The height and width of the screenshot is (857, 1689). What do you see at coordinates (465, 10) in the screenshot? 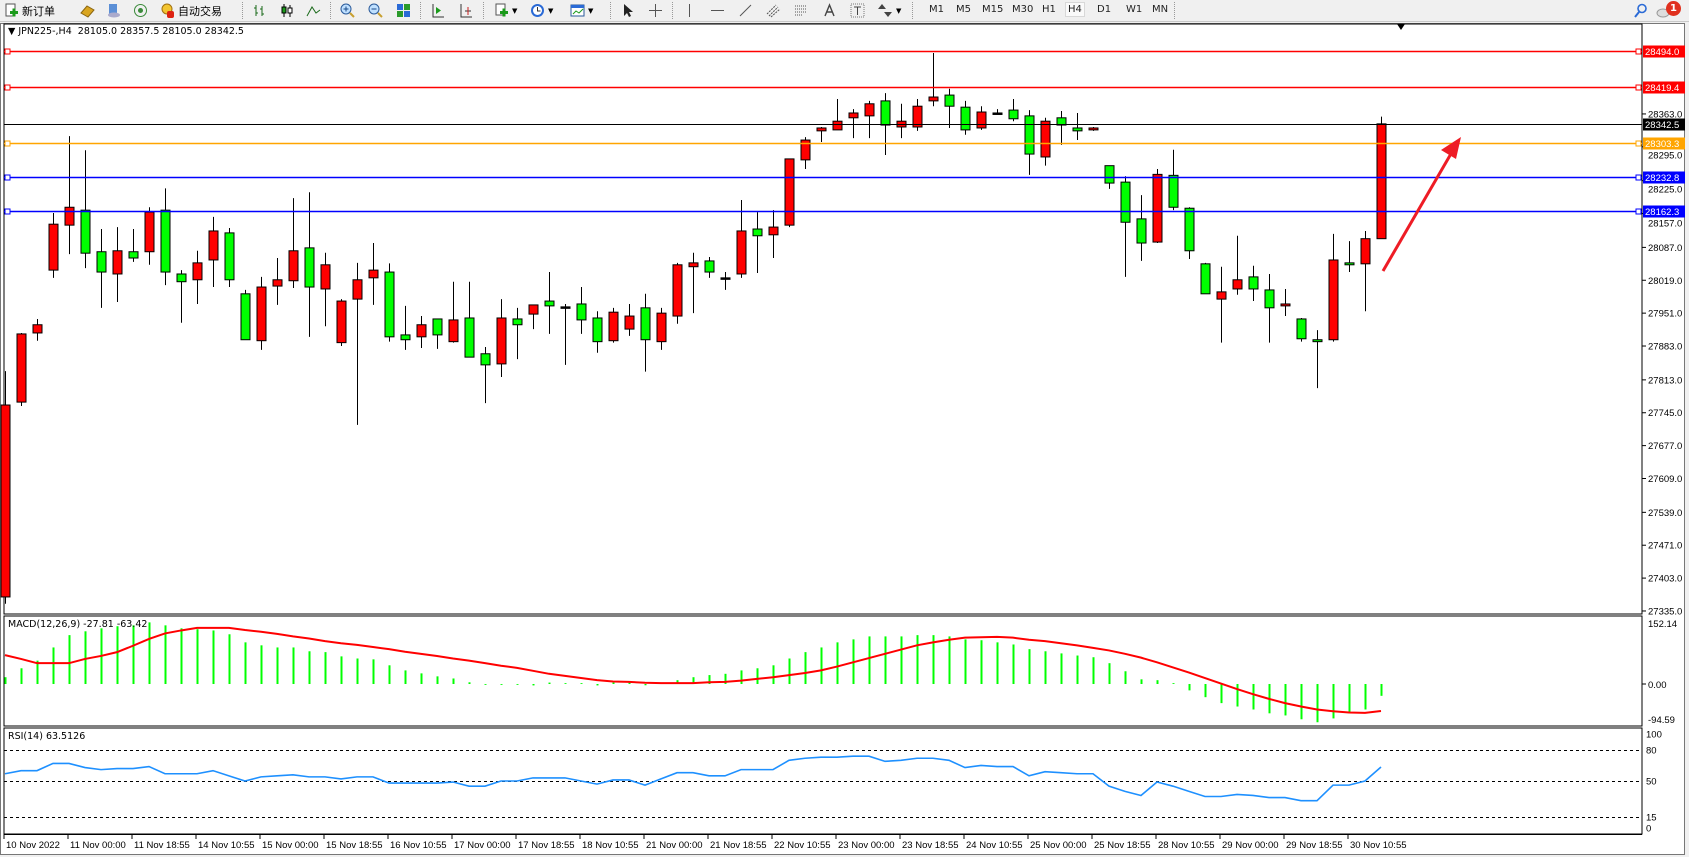
I see `chart-shift-button` at bounding box center [465, 10].